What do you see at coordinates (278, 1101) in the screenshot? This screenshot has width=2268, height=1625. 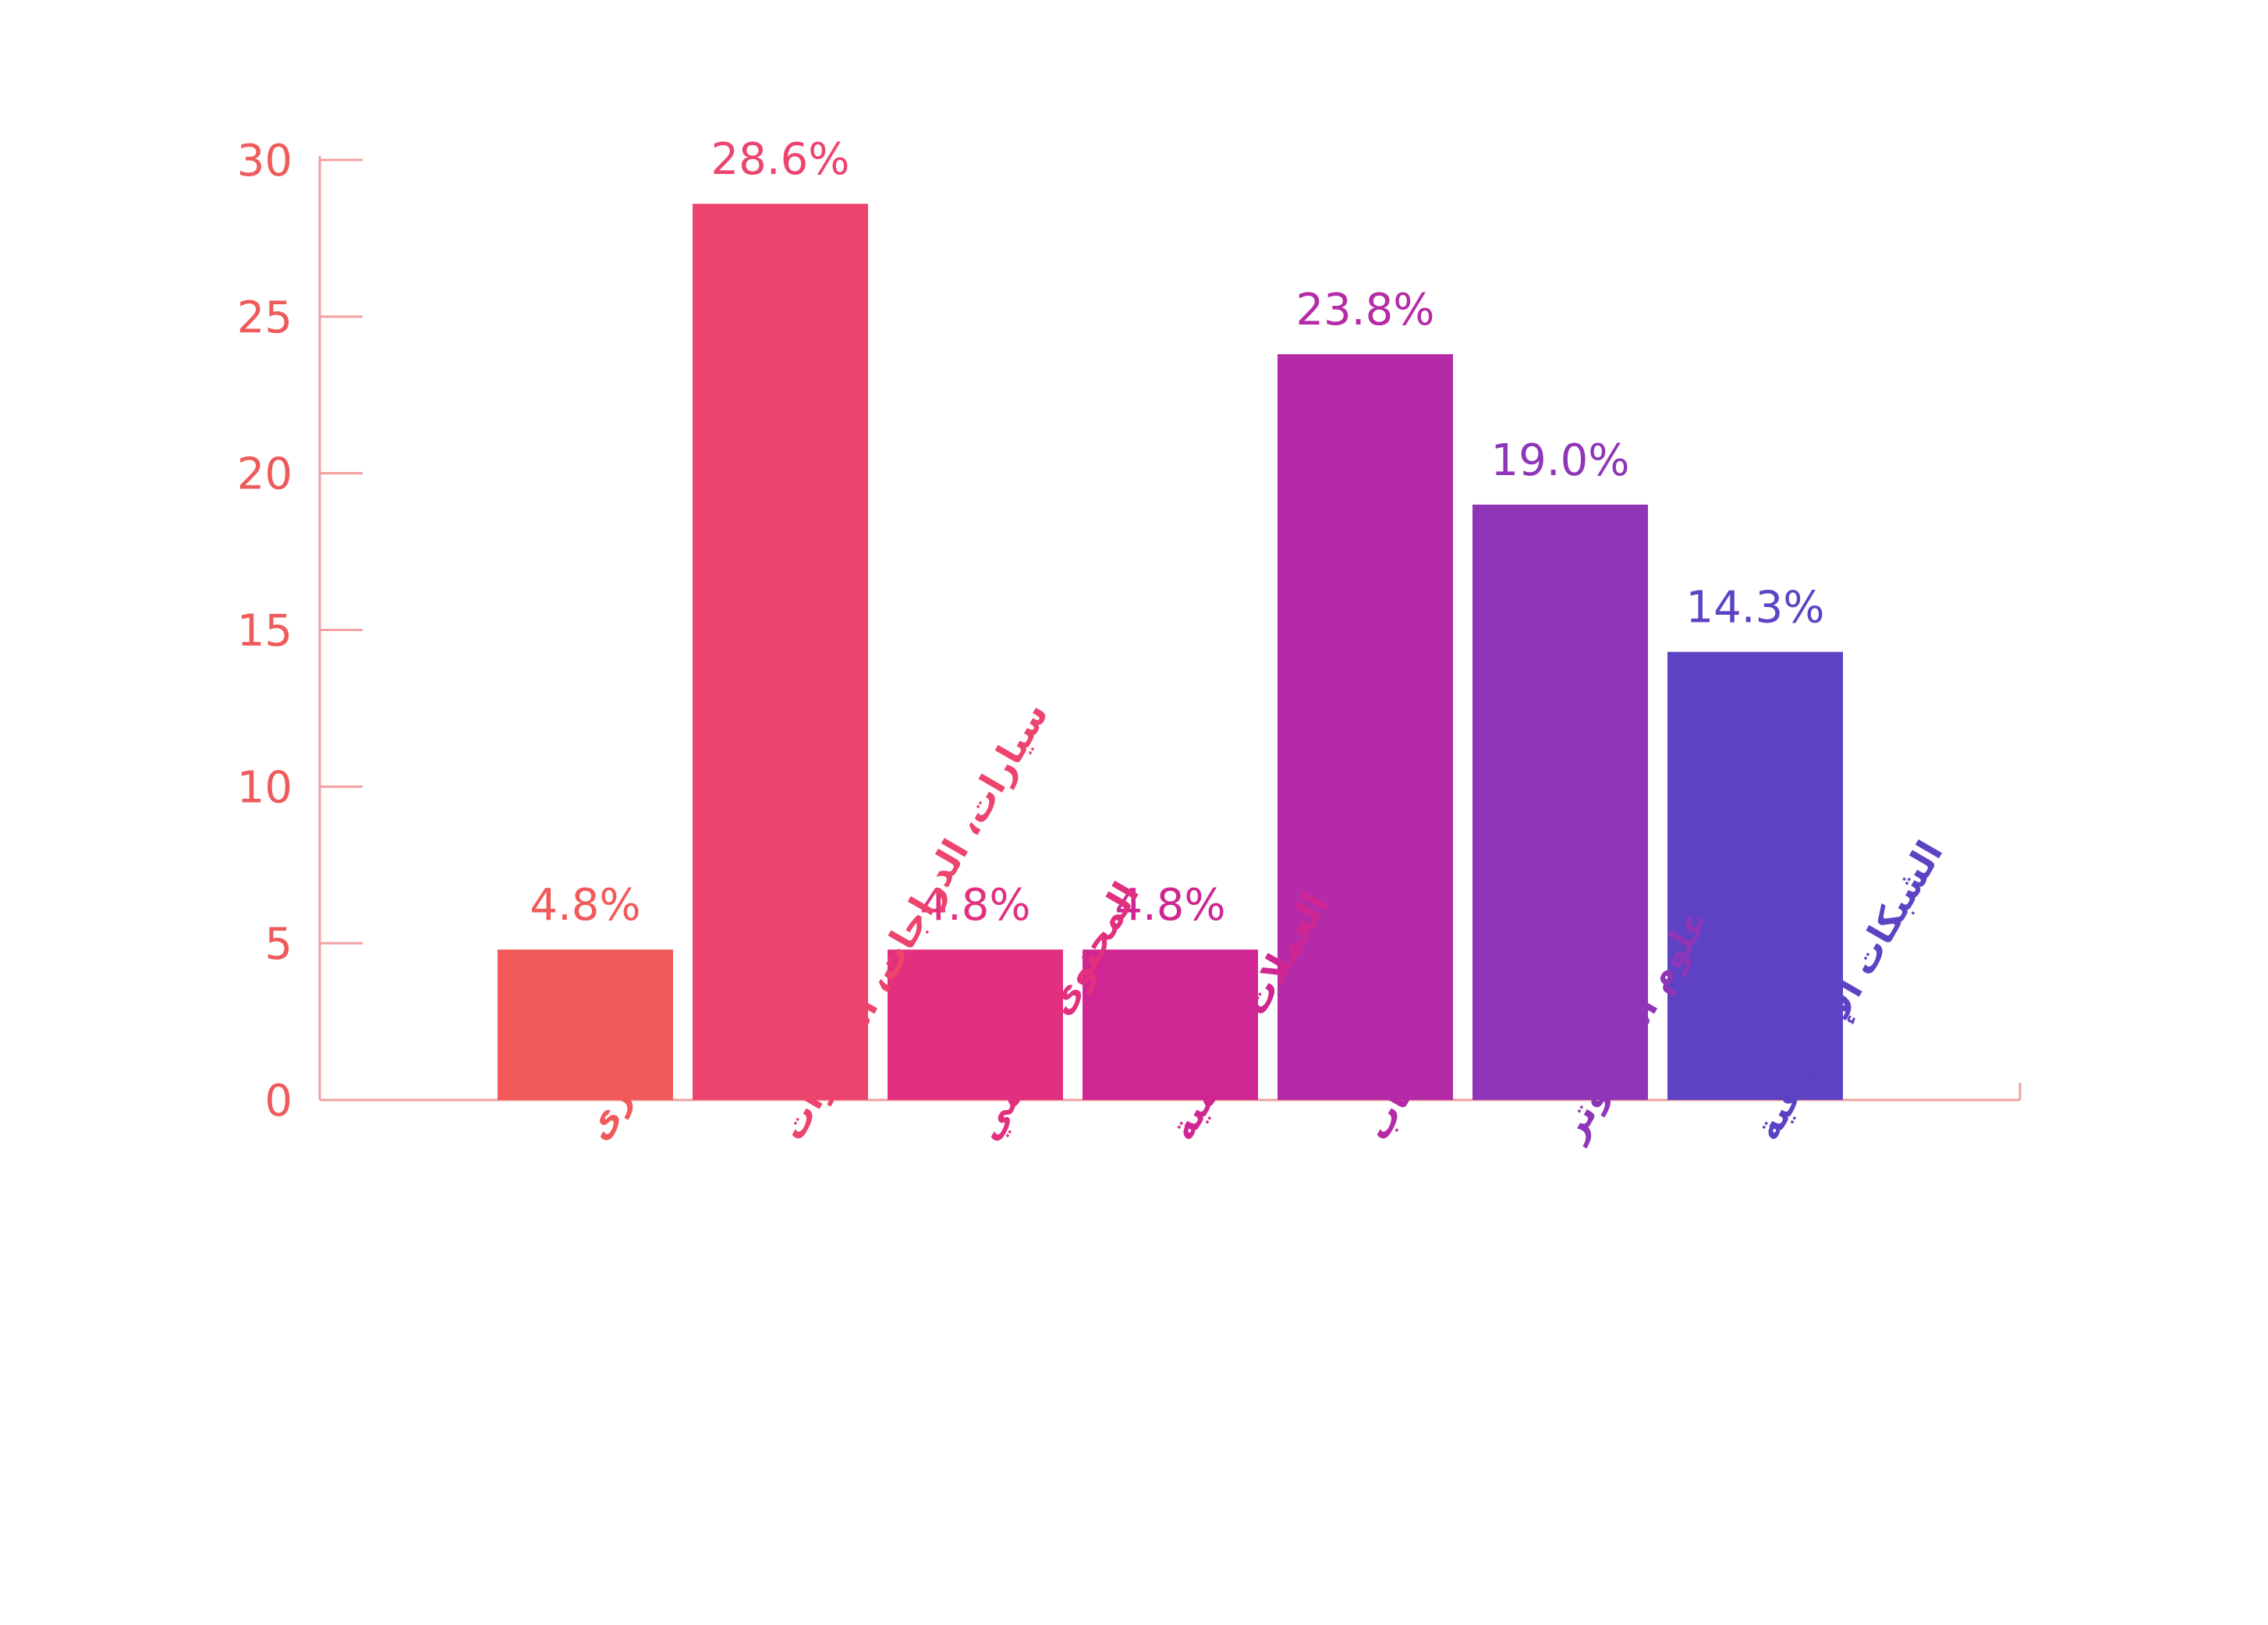 I see `y-tick-label: 0` at bounding box center [278, 1101].